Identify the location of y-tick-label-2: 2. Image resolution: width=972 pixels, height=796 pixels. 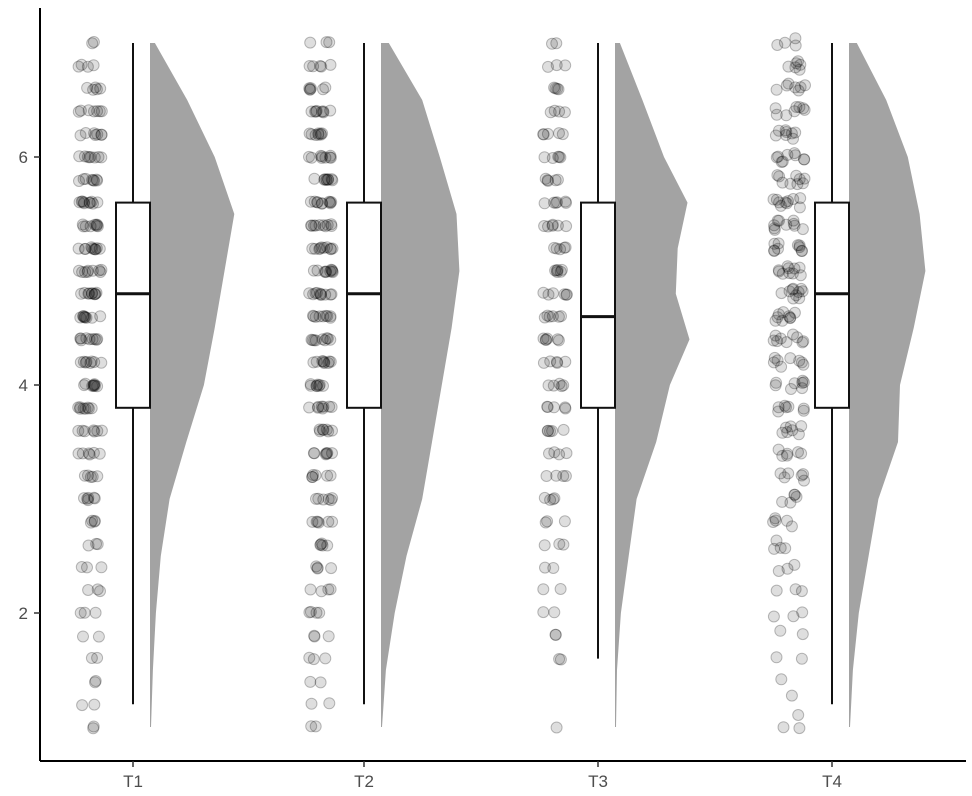
(23, 613).